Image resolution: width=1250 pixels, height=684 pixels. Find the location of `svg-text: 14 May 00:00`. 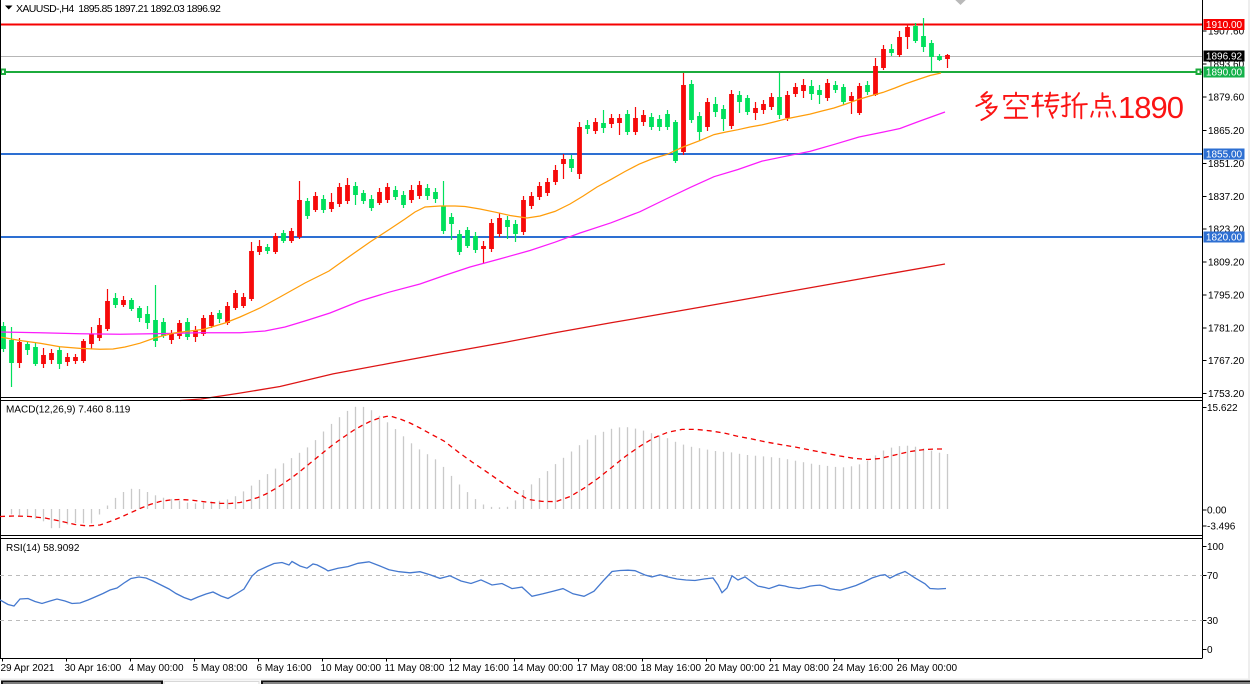

svg-text: 14 May 00:00 is located at coordinates (543, 668).